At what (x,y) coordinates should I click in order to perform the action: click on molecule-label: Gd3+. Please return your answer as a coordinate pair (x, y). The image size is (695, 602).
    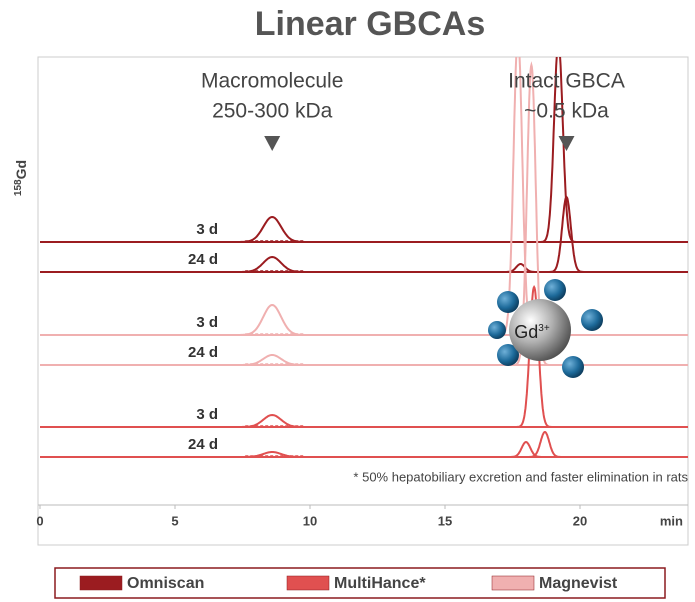
    Looking at the image, I should click on (532, 332).